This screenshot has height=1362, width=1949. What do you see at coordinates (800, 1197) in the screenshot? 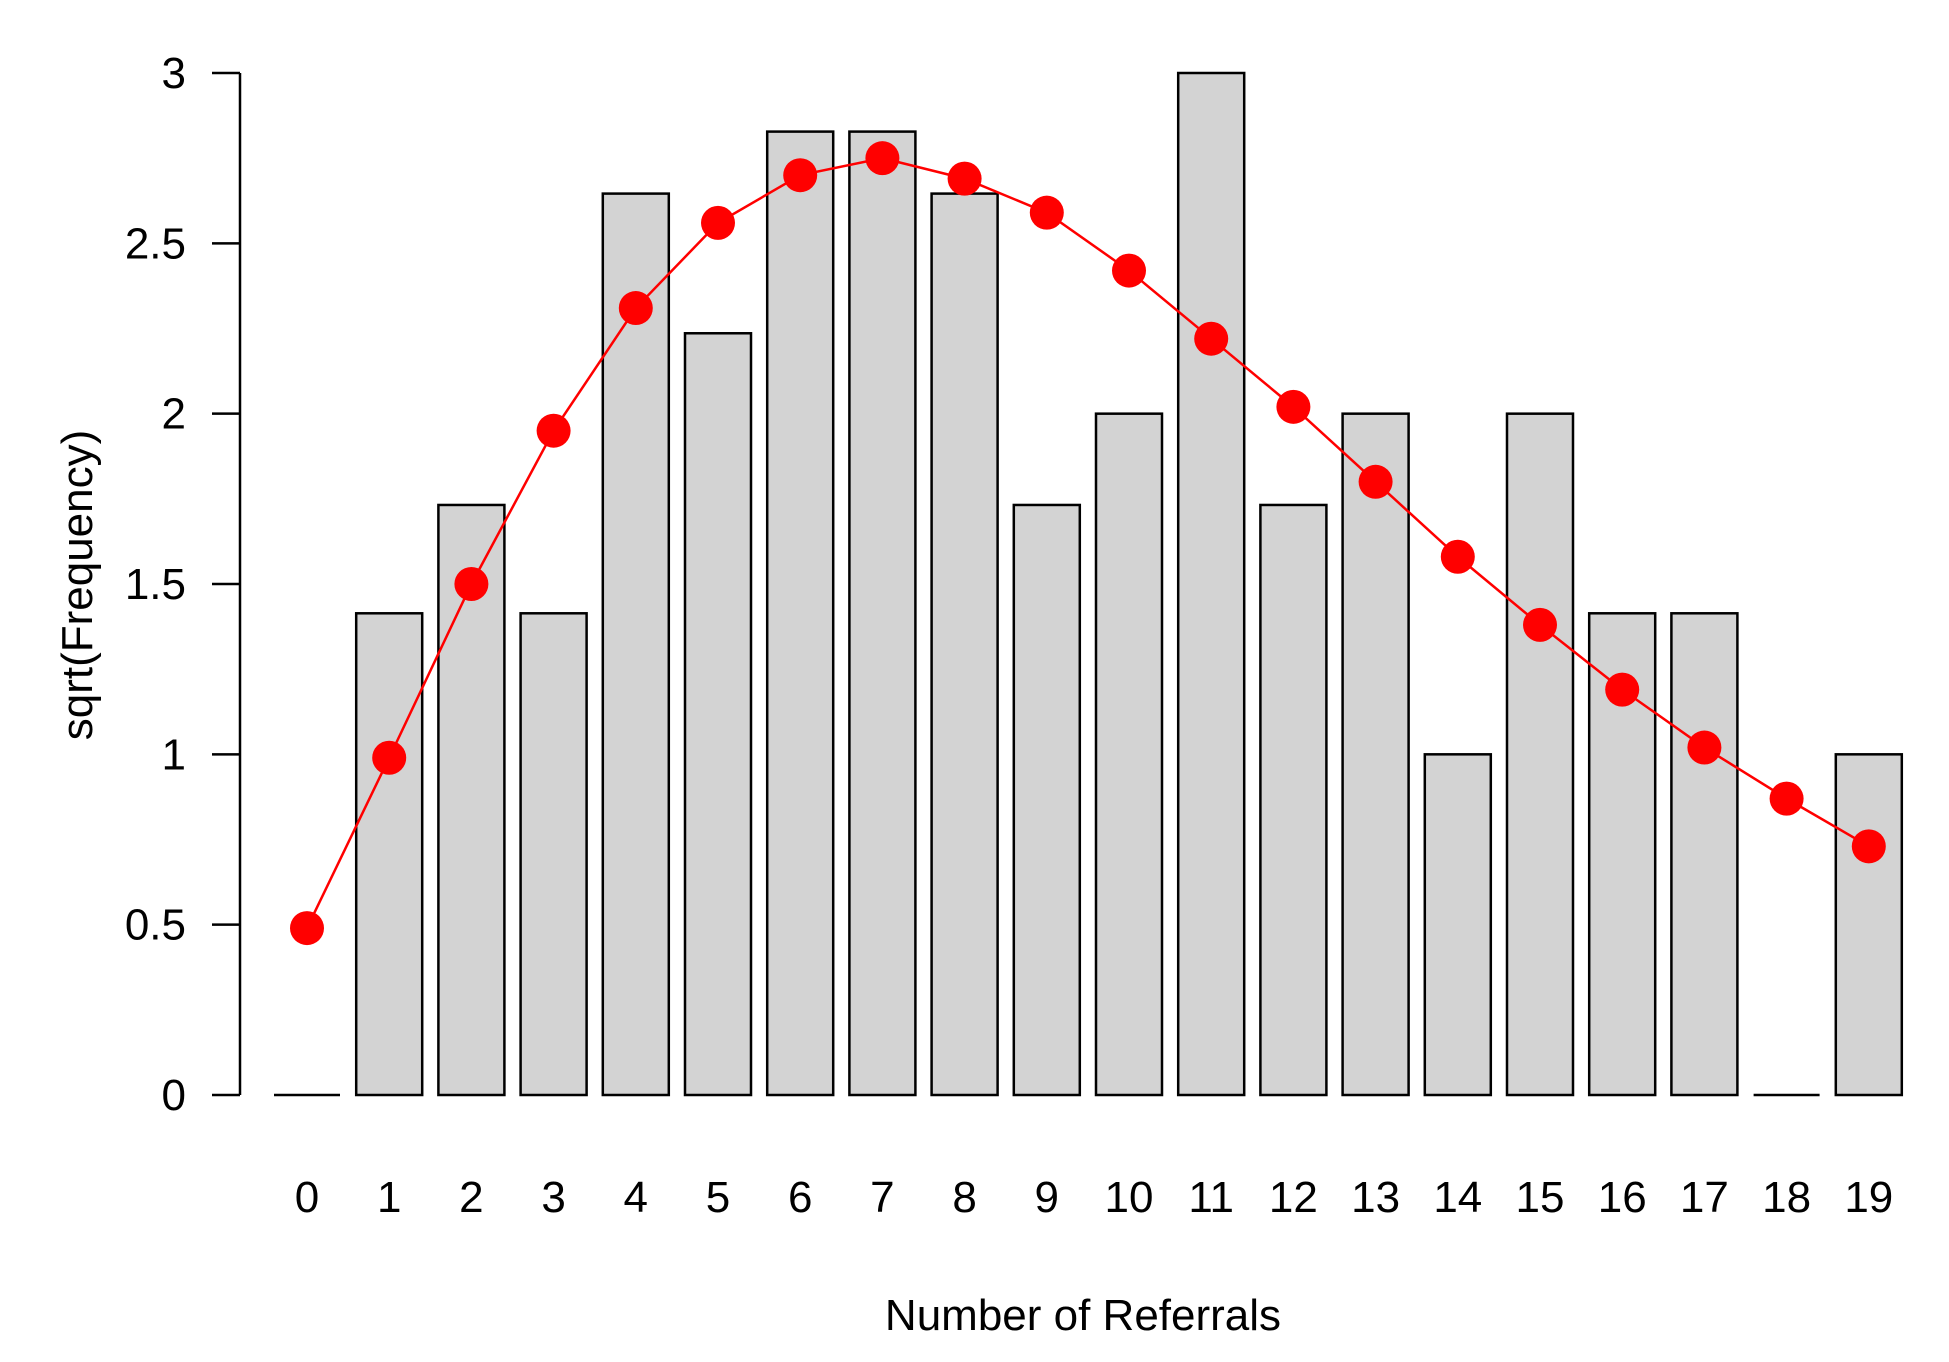
I see `x-tick-label: 6` at bounding box center [800, 1197].